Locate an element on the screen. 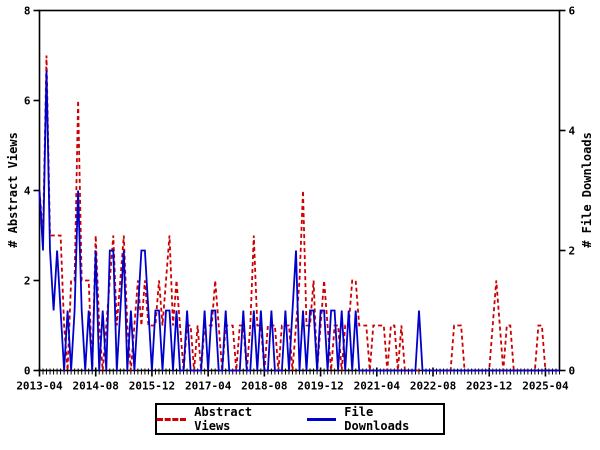  left-y-tick-label: 4 is located at coordinates (27, 191).